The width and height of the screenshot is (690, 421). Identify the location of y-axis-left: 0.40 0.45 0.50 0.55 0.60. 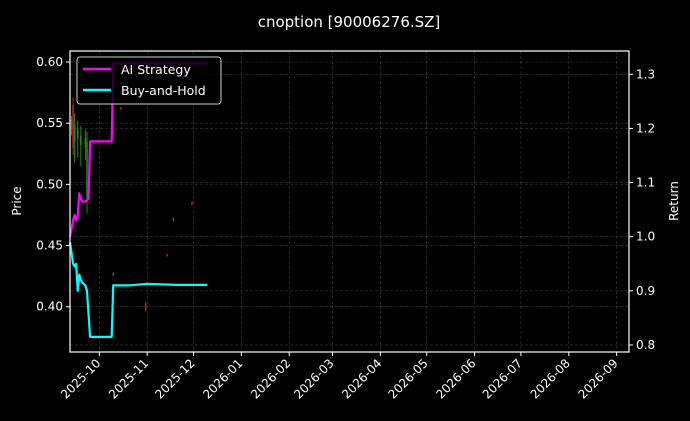
(53, 184).